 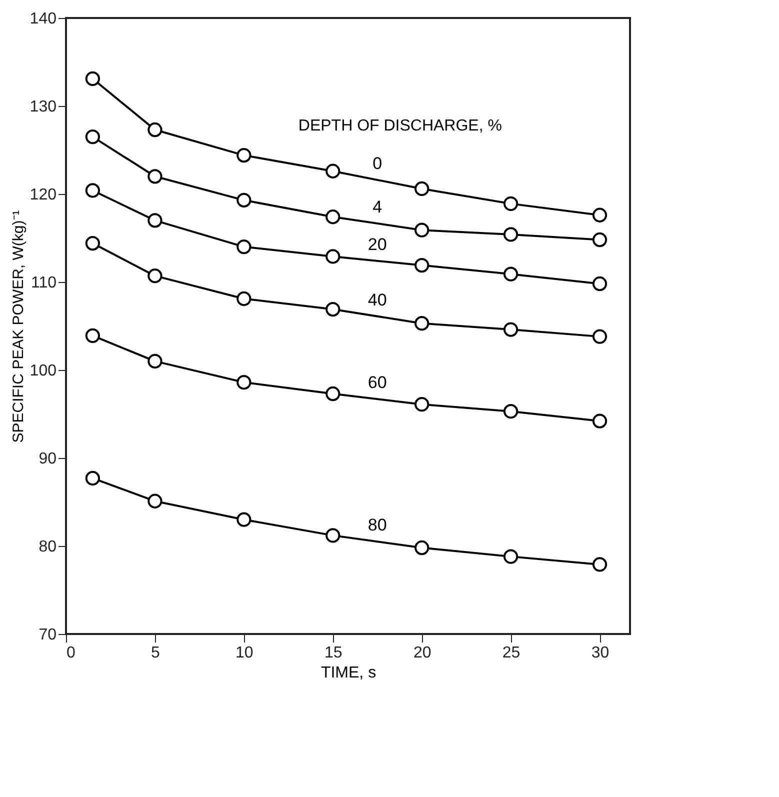 What do you see at coordinates (155, 653) in the screenshot?
I see `x-tick-label: 5` at bounding box center [155, 653].